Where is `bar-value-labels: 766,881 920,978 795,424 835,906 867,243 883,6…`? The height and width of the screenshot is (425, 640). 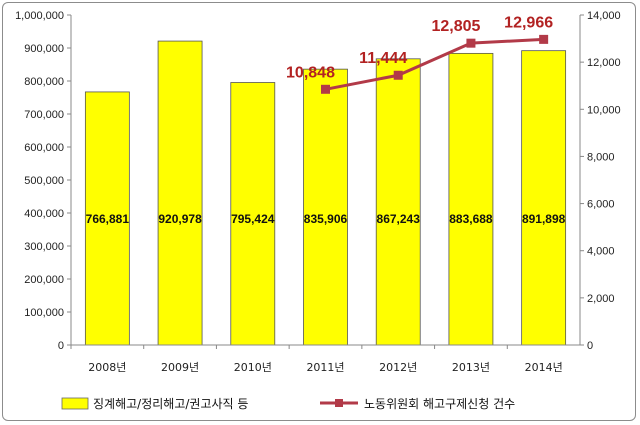
bar-value-labels: 766,881 920,978 795,424 835,906 867,243 883,6… is located at coordinates (326, 219).